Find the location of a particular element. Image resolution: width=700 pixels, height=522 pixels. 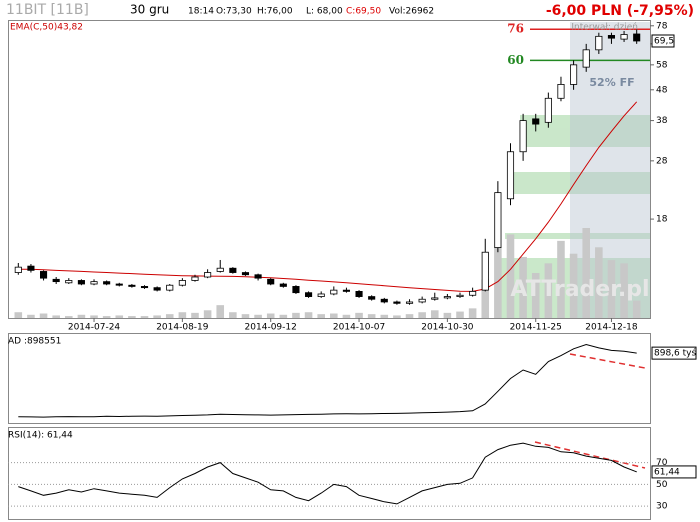

last-value-tag is located at coordinates (674, 353).